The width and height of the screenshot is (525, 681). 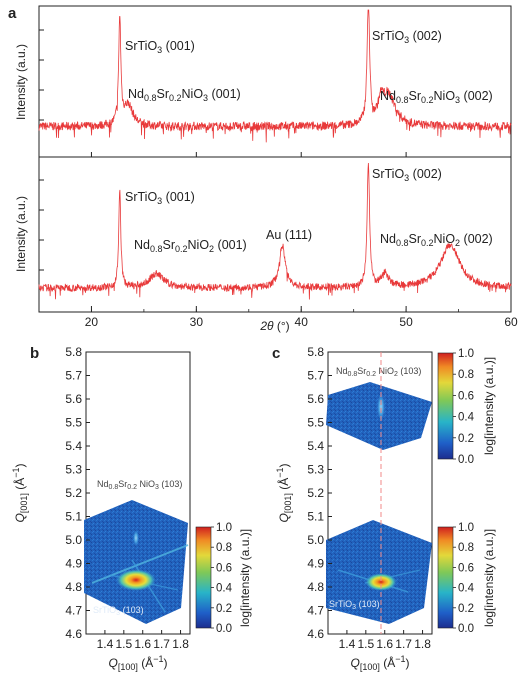 I want to click on panel-b-substrate-label: SrTiO3 (103), so click(x=118, y=611).